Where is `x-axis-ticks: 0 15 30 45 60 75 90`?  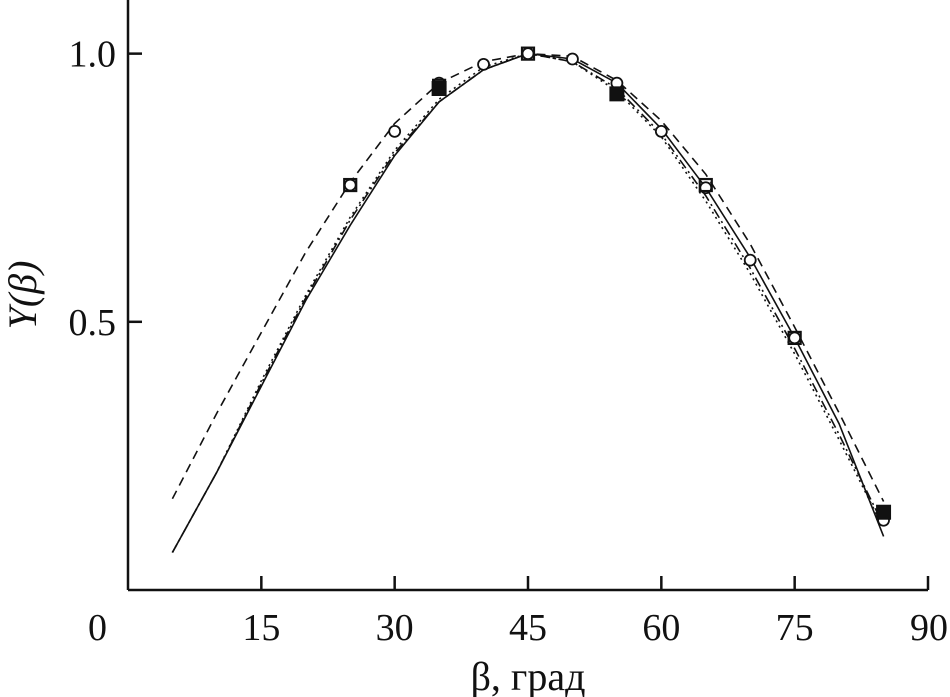 x-axis-ticks: 0 15 30 45 60 75 90 is located at coordinates (518, 612).